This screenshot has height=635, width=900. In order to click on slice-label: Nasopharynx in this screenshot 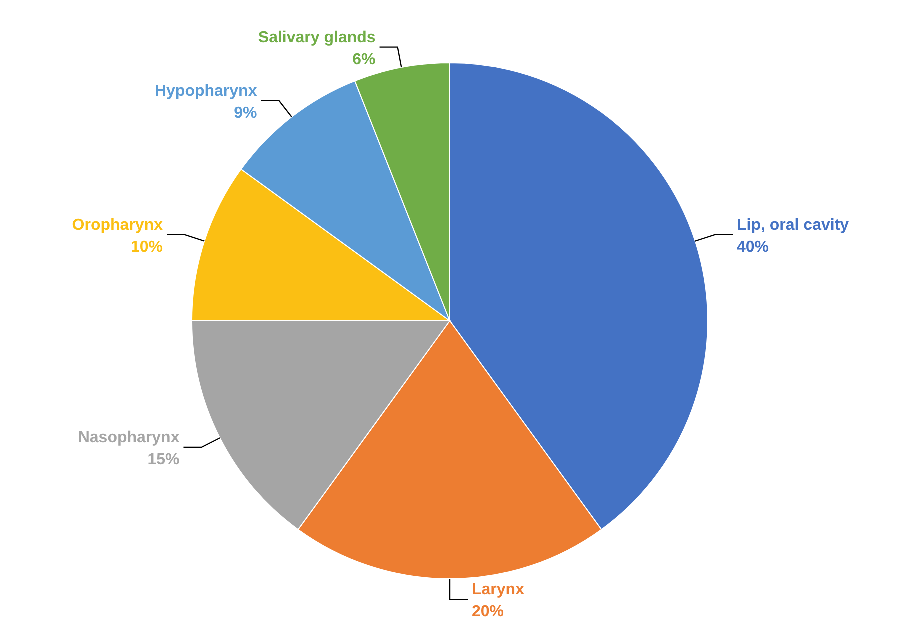, I will do `click(129, 438)`.